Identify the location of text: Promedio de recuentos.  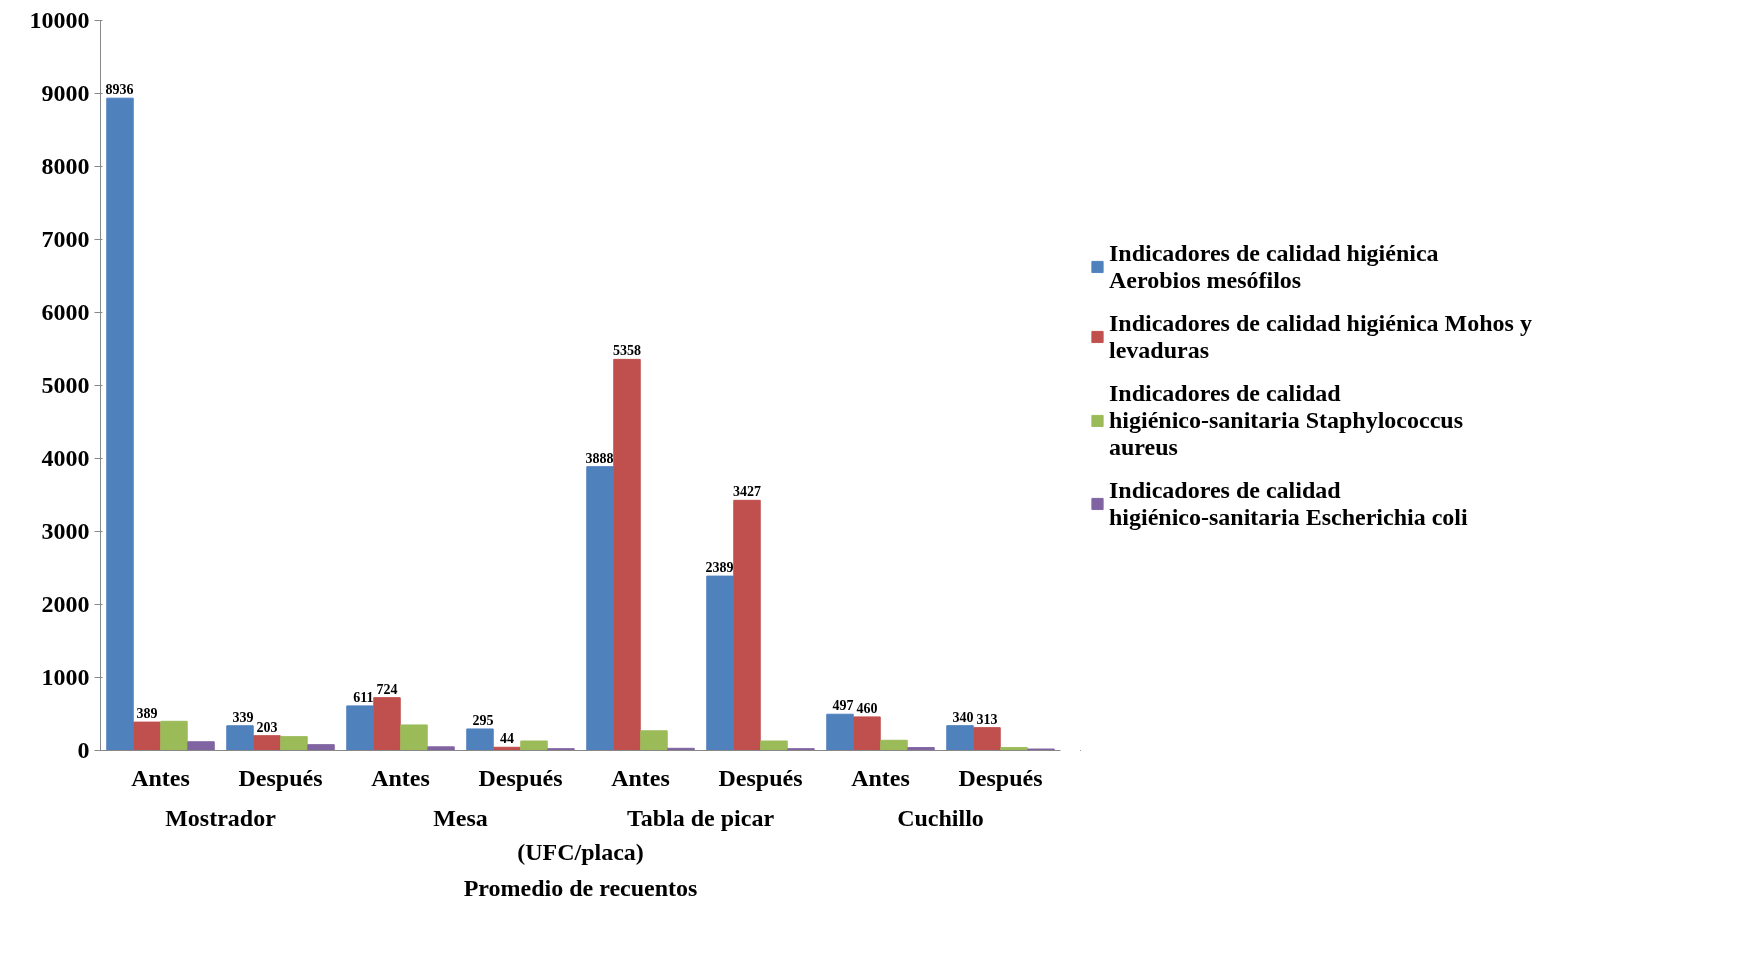
(580, 887).